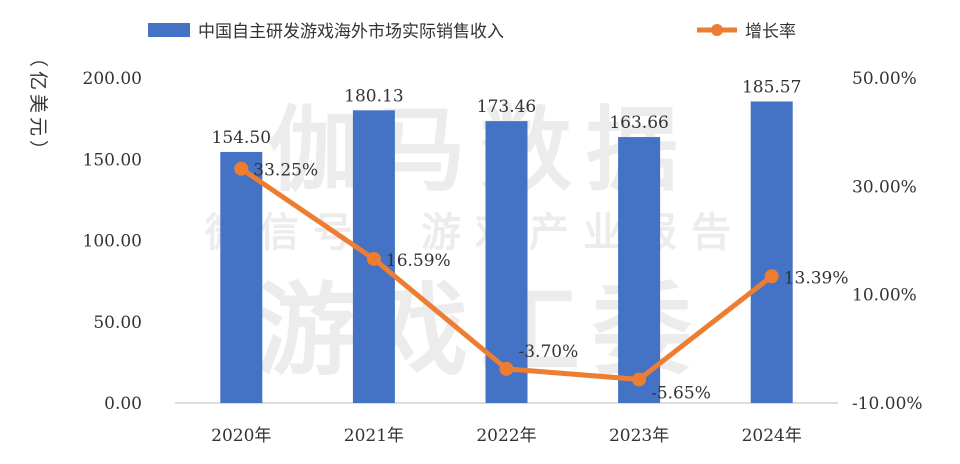  I want to click on y2-tick-label: 10.00%, so click(884, 296).